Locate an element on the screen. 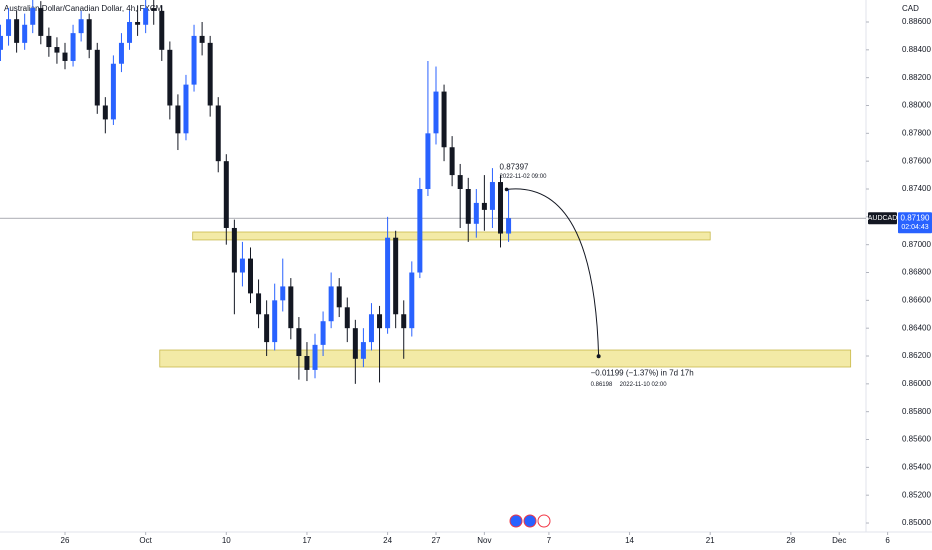 This screenshot has width=932, height=550. y-tick-label: 0.88400 is located at coordinates (916, 49).